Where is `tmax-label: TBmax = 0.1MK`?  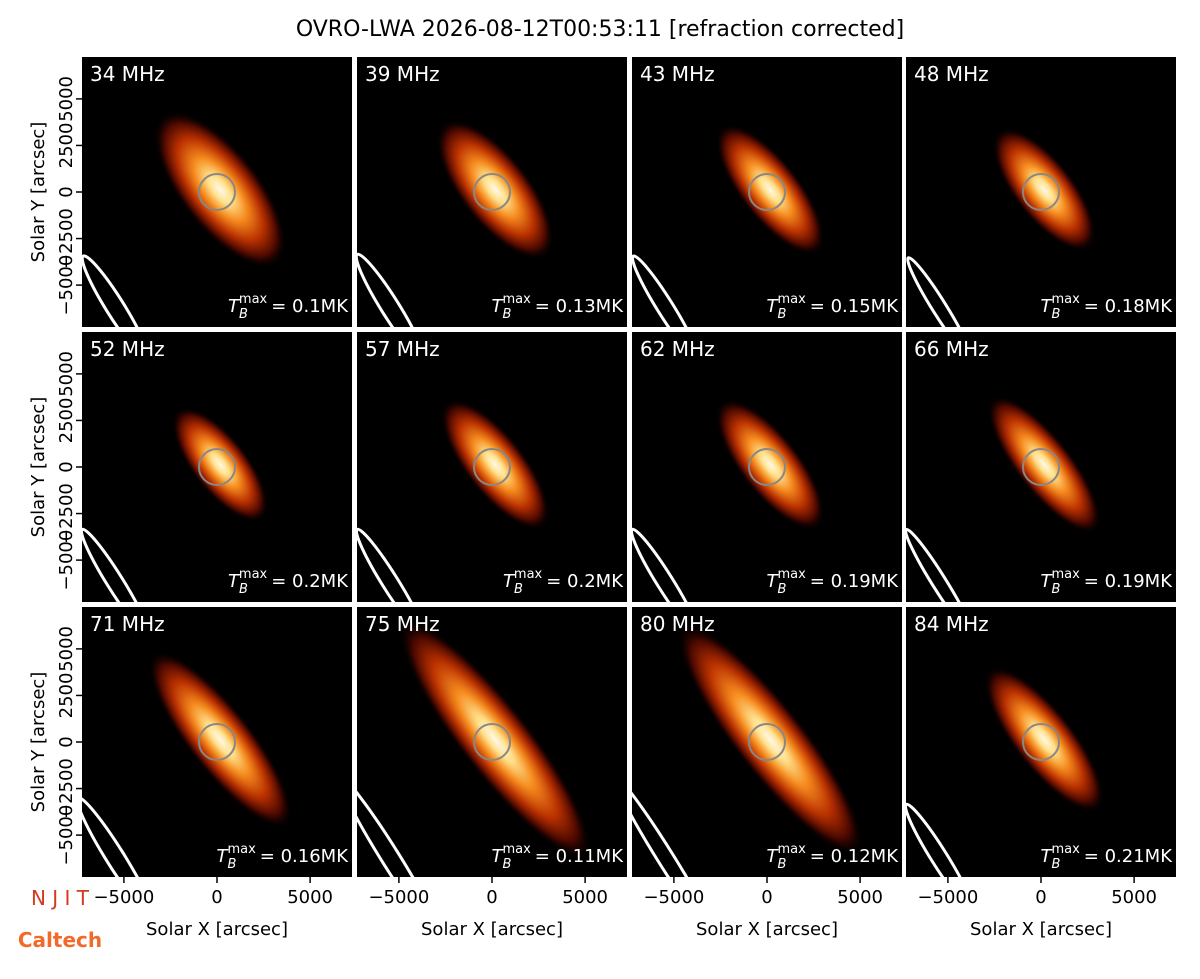 tmax-label: TBmax = 0.1MK is located at coordinates (288, 307).